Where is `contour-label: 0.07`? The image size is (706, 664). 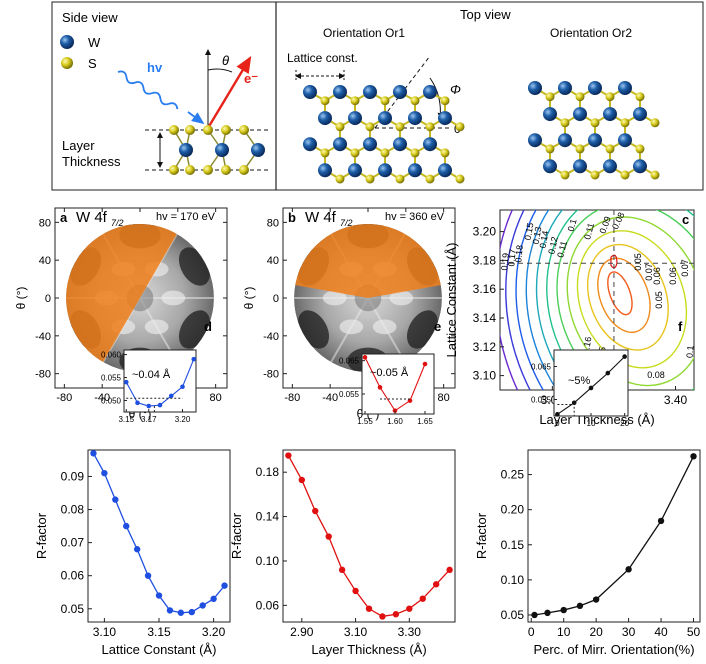 contour-label: 0.07 is located at coordinates (649, 272).